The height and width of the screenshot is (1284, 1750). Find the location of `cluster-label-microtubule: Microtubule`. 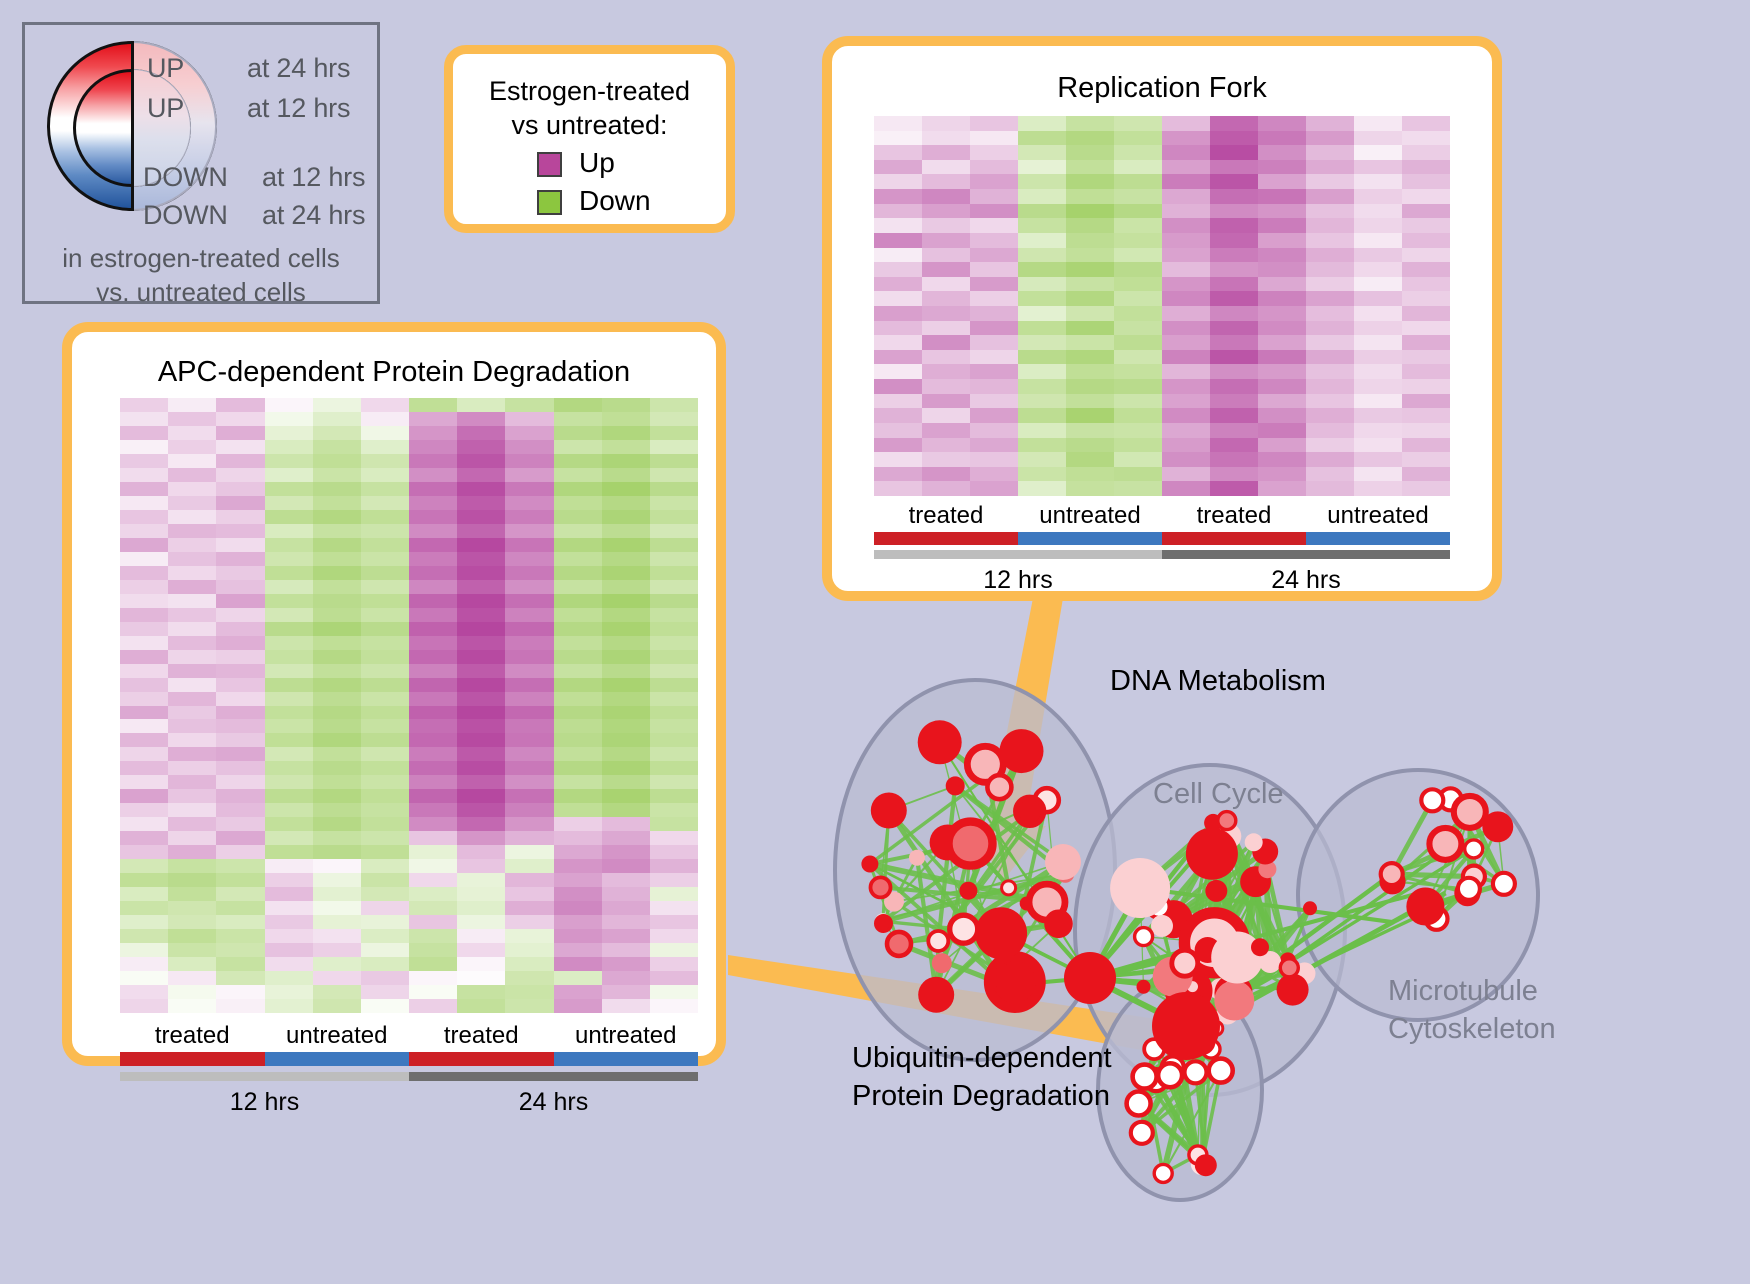

cluster-label-microtubule: Microtubule is located at coordinates (1463, 991).